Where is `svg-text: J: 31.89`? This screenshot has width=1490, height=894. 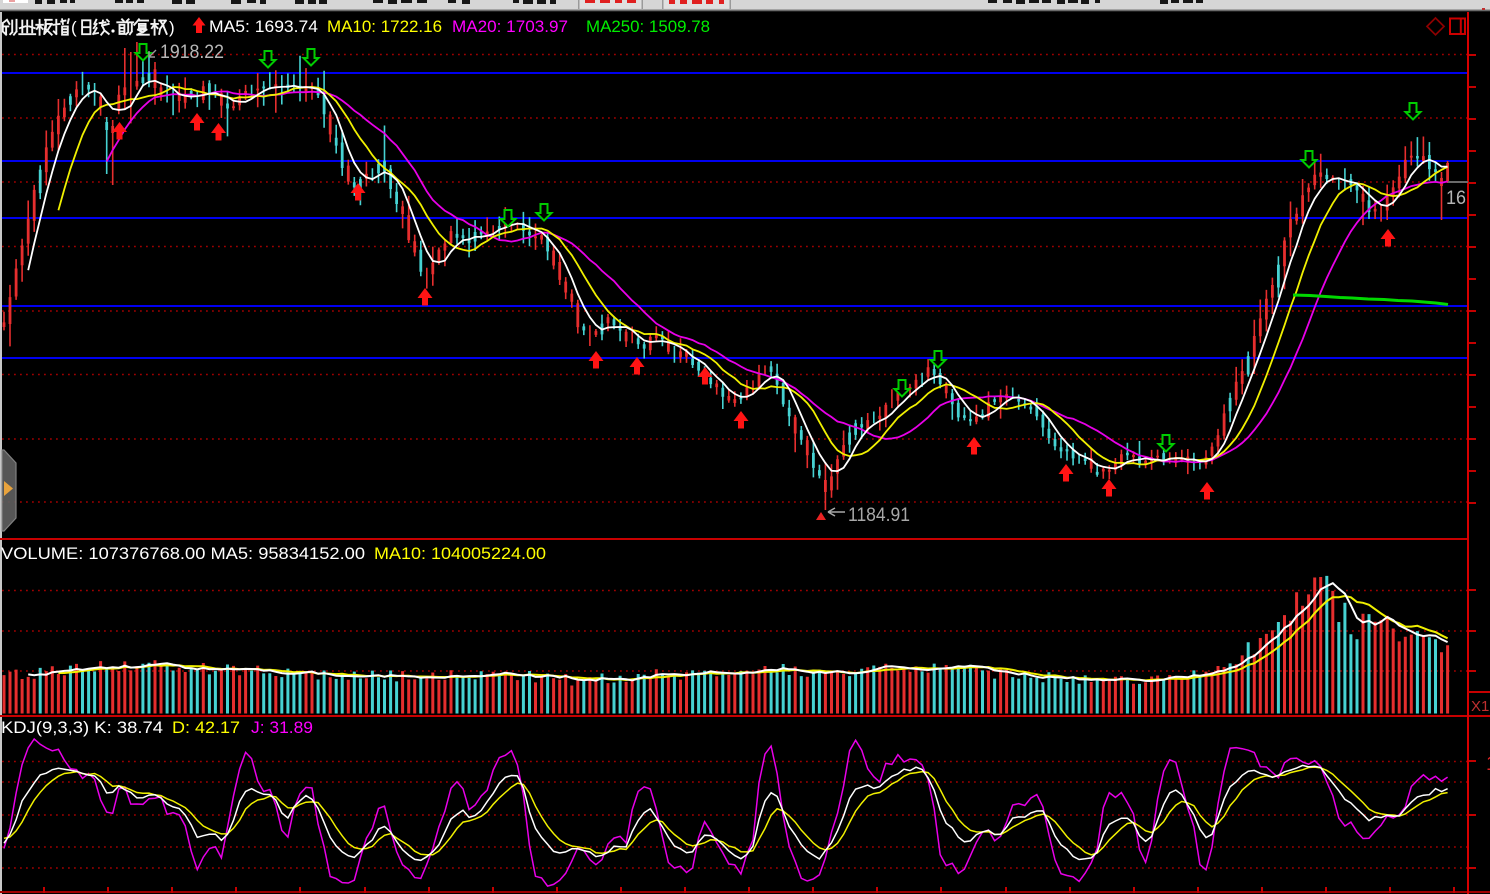
svg-text: J: 31.89 is located at coordinates (282, 727).